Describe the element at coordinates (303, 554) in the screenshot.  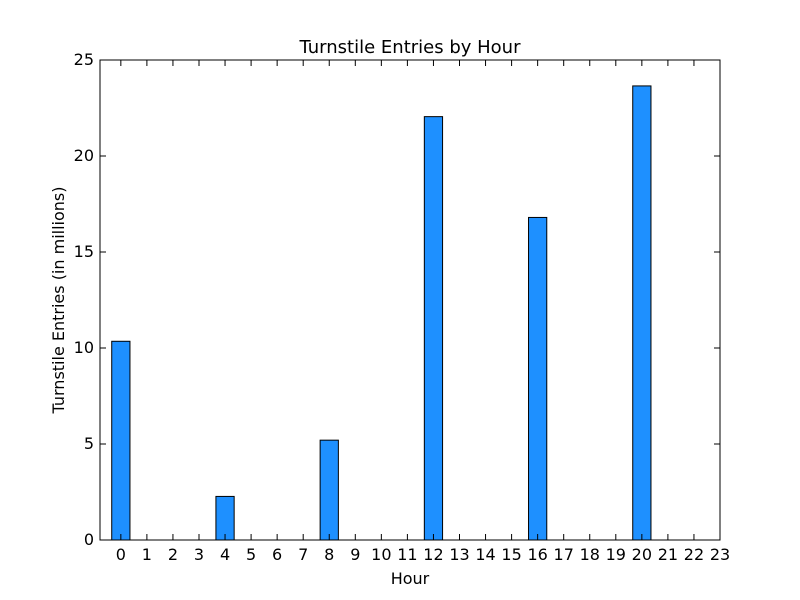
I see `x-tick-label-7: 7` at that location.